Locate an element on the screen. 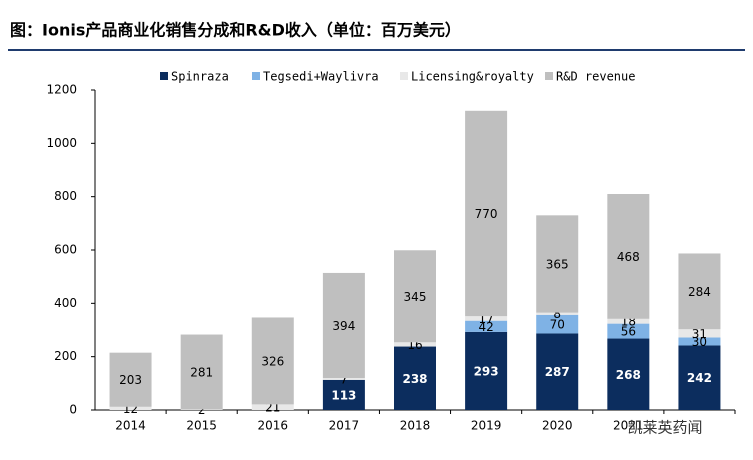 The width and height of the screenshot is (753, 460). data-label: 238 is located at coordinates (414, 379).